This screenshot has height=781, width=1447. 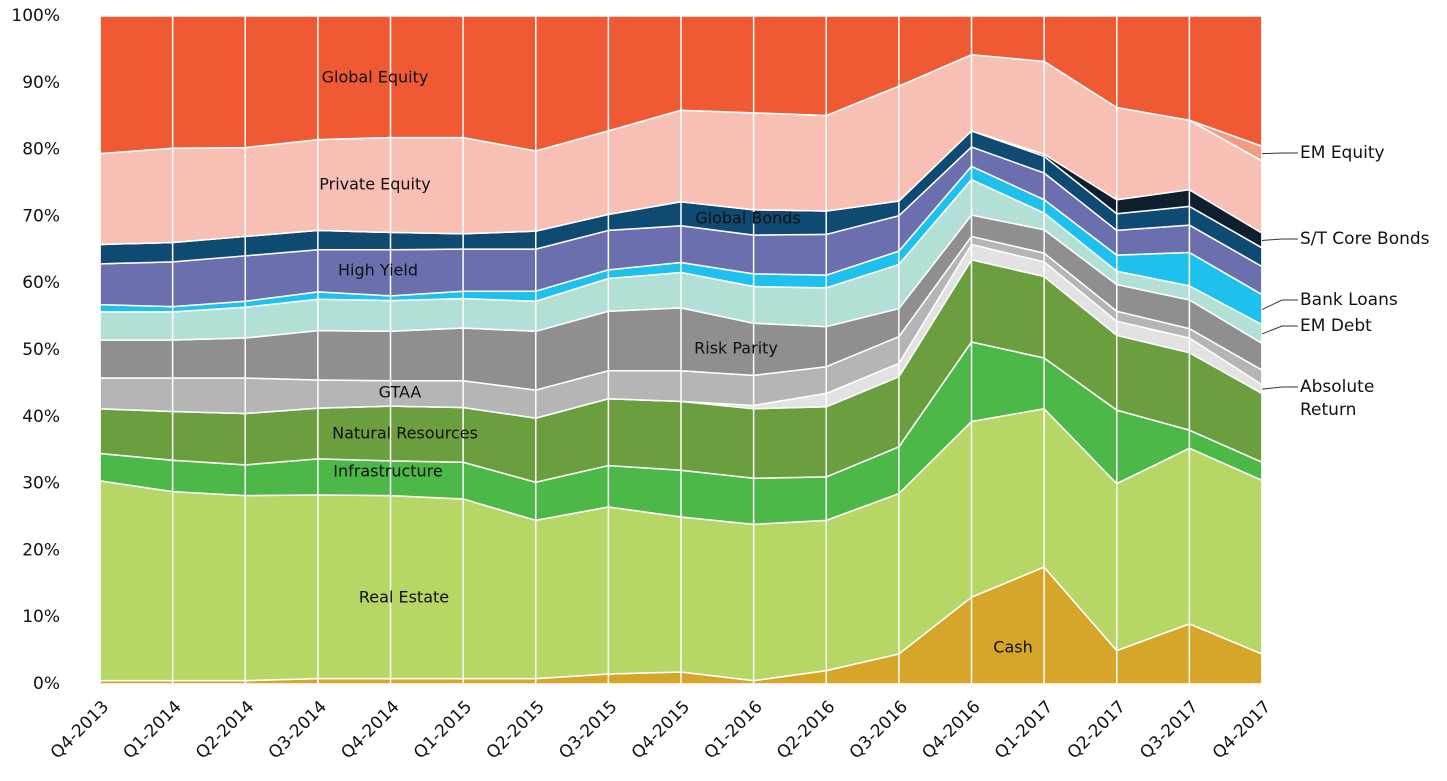 What do you see at coordinates (405, 433) in the screenshot?
I see `series-label: Natural Resources` at bounding box center [405, 433].